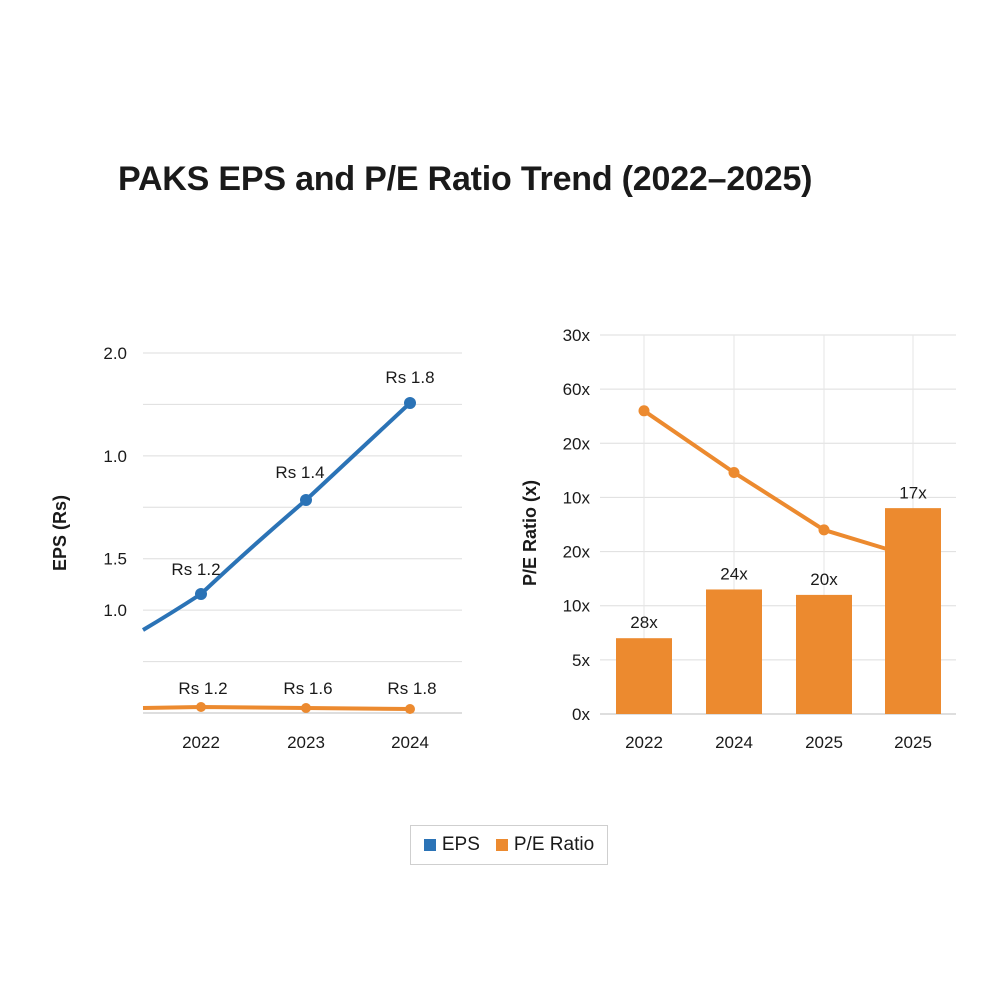  I want to click on pe-y-tick-label: 5x, so click(581, 660).